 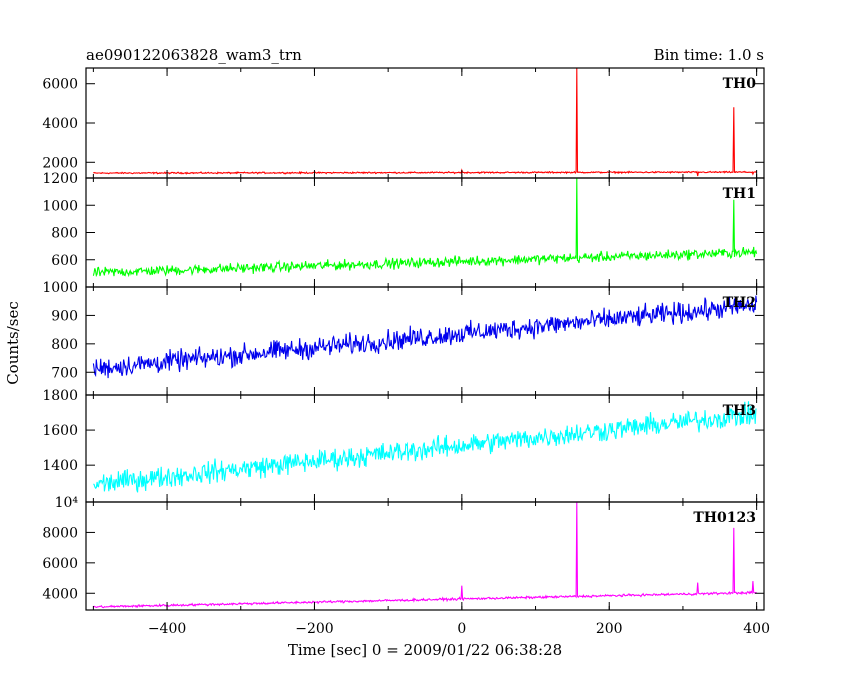 I want to click on y-tick-label: 600, so click(x=64, y=261).